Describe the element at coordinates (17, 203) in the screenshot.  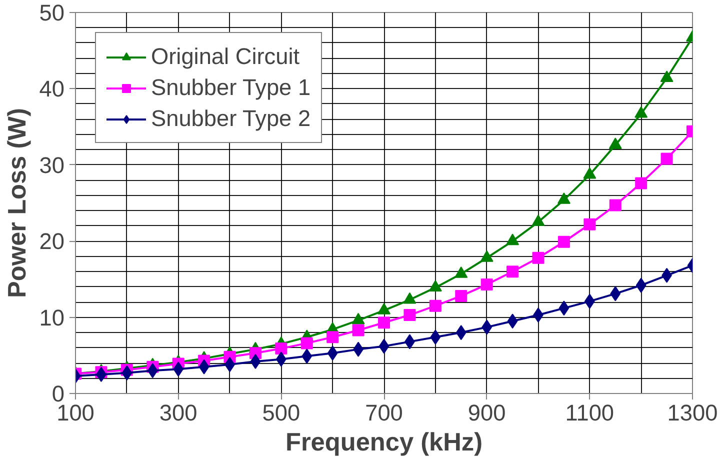
I see `y-axis-title: Power Loss (W)` at that location.